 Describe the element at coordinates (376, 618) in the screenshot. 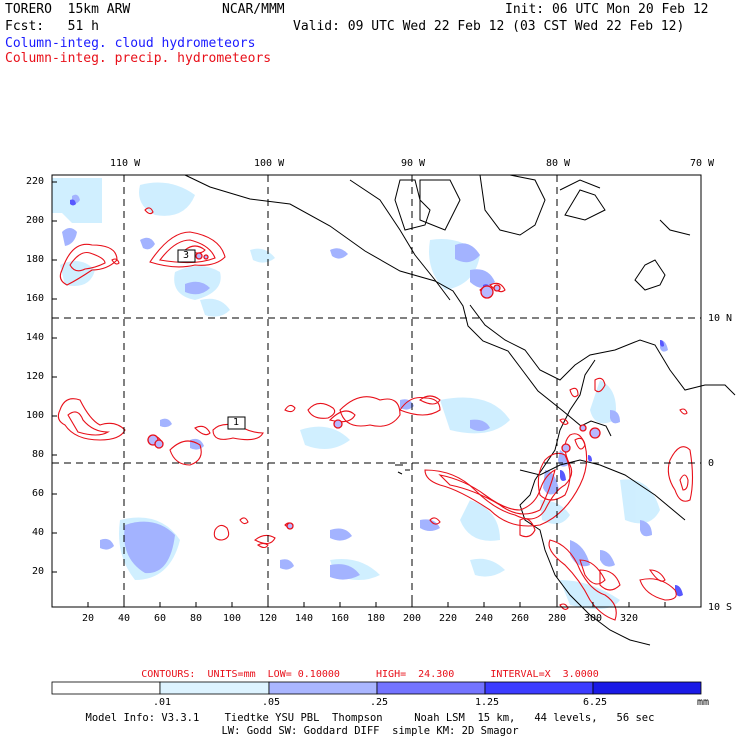

I see `x-tick: 180` at that location.